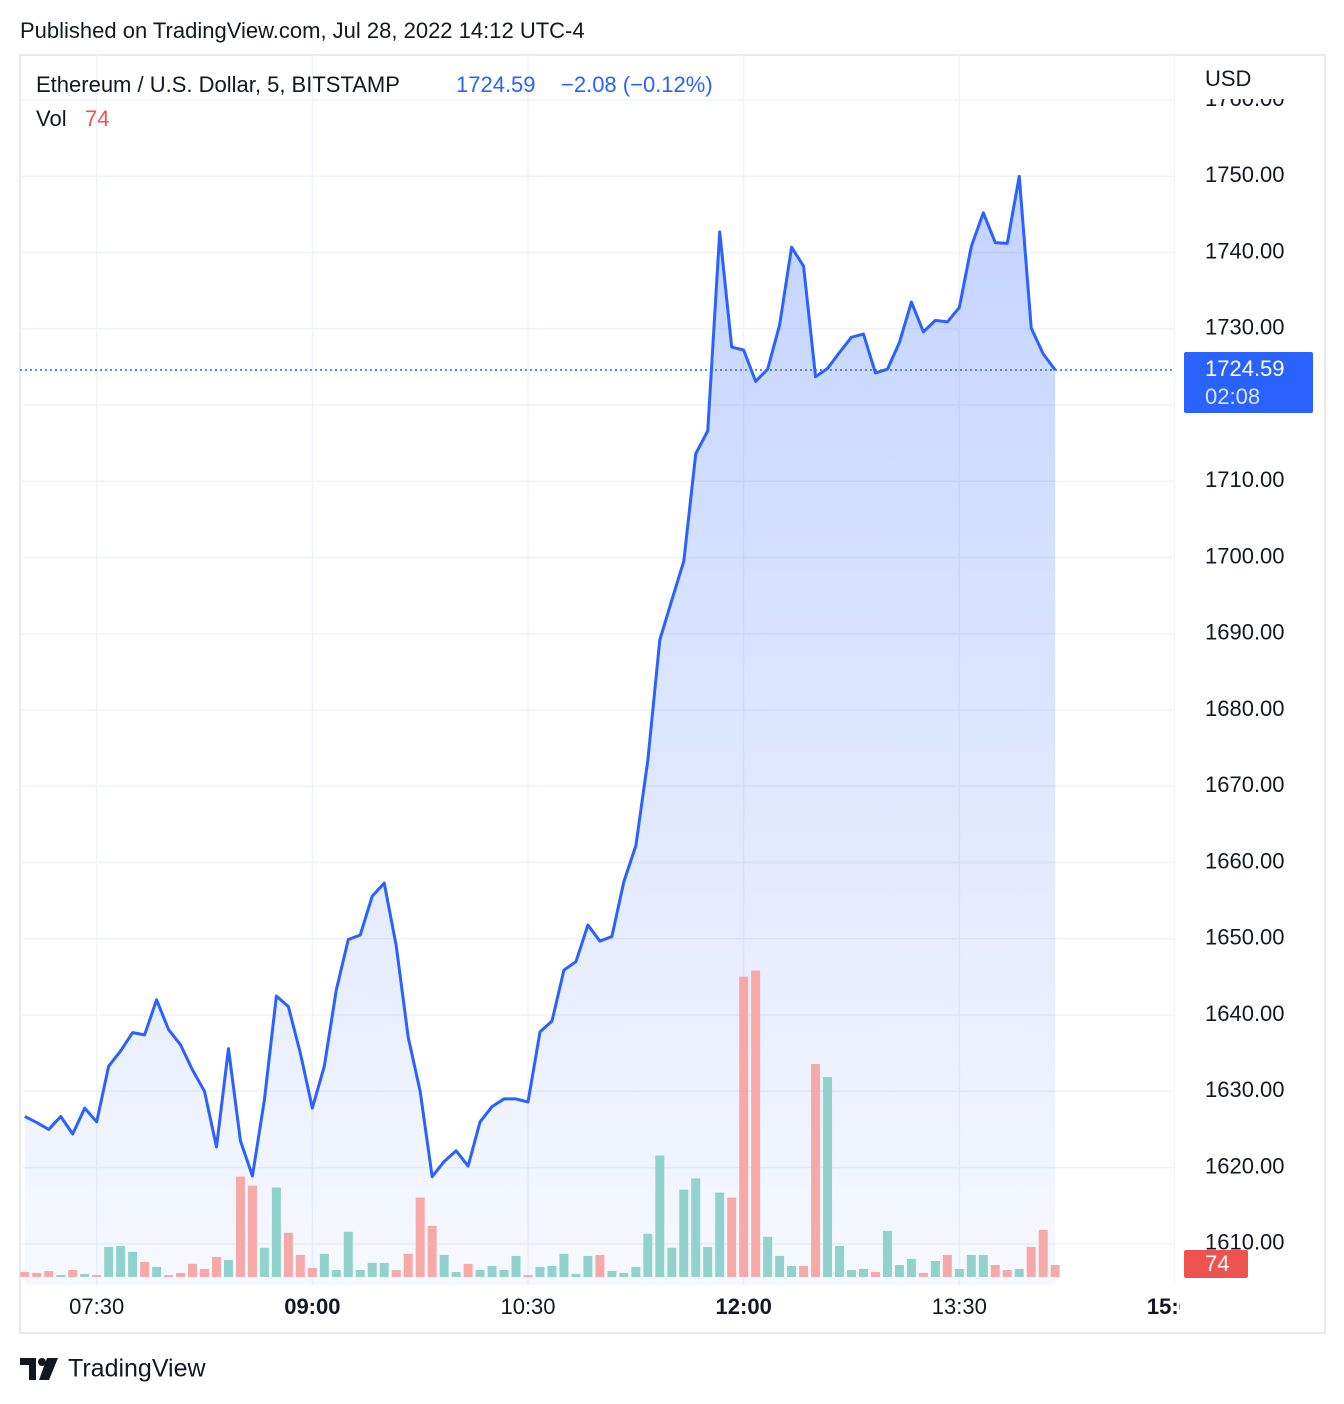  What do you see at coordinates (1245, 1165) in the screenshot?
I see `y-tick-label: 1620.00` at bounding box center [1245, 1165].